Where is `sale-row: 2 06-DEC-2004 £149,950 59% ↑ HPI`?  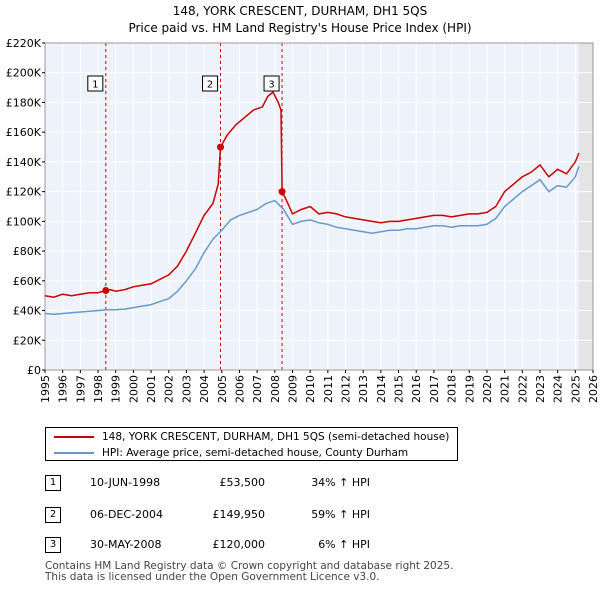
sale-row: 2 06-DEC-2004 £149,950 59% ↑ HPI is located at coordinates (245, 515).